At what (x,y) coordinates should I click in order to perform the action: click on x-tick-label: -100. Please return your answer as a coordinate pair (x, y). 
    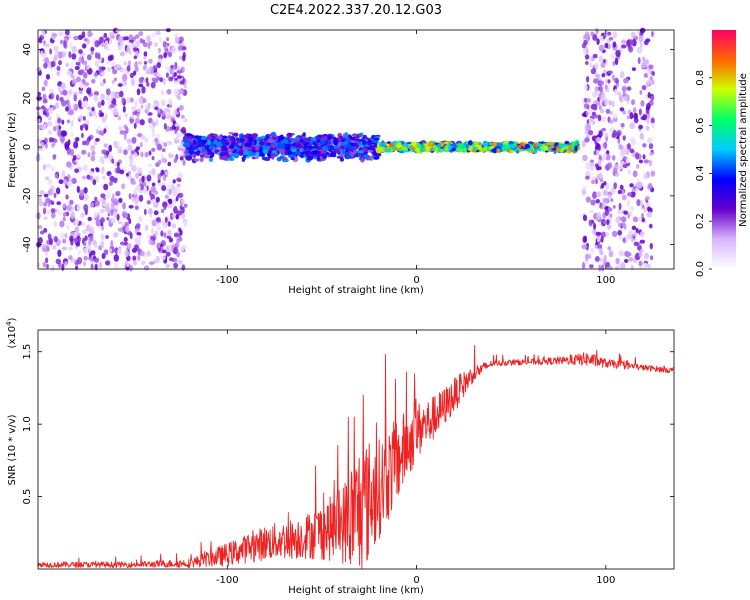
    Looking at the image, I should click on (227, 580).